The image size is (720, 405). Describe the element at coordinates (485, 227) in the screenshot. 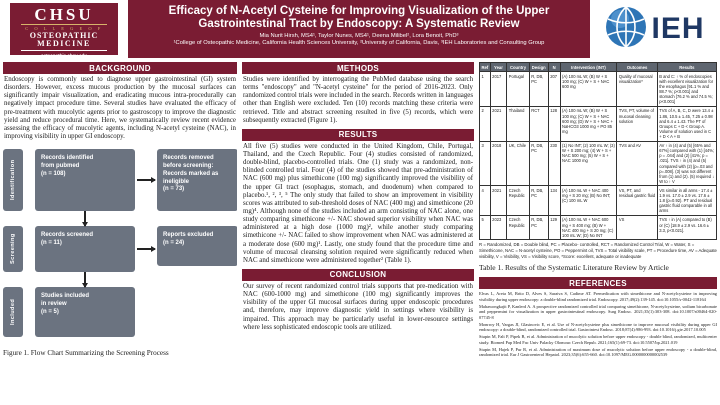

I see `cell-ref: 5` at that location.